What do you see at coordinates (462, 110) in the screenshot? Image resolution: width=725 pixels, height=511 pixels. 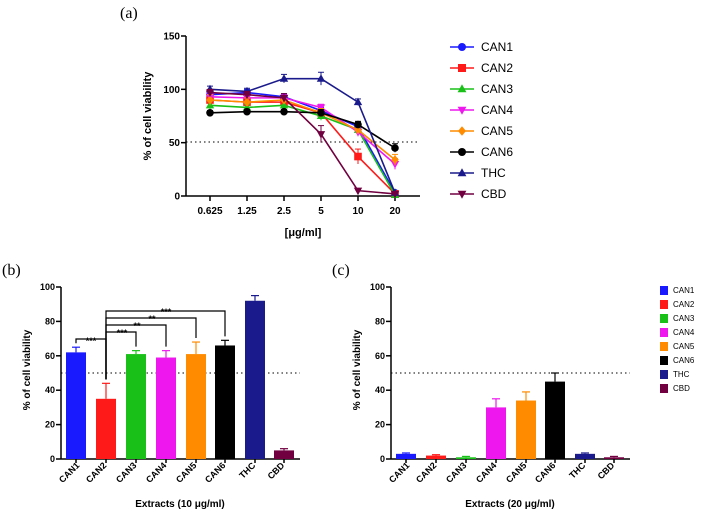 I see `legend-marker-can4` at bounding box center [462, 110].